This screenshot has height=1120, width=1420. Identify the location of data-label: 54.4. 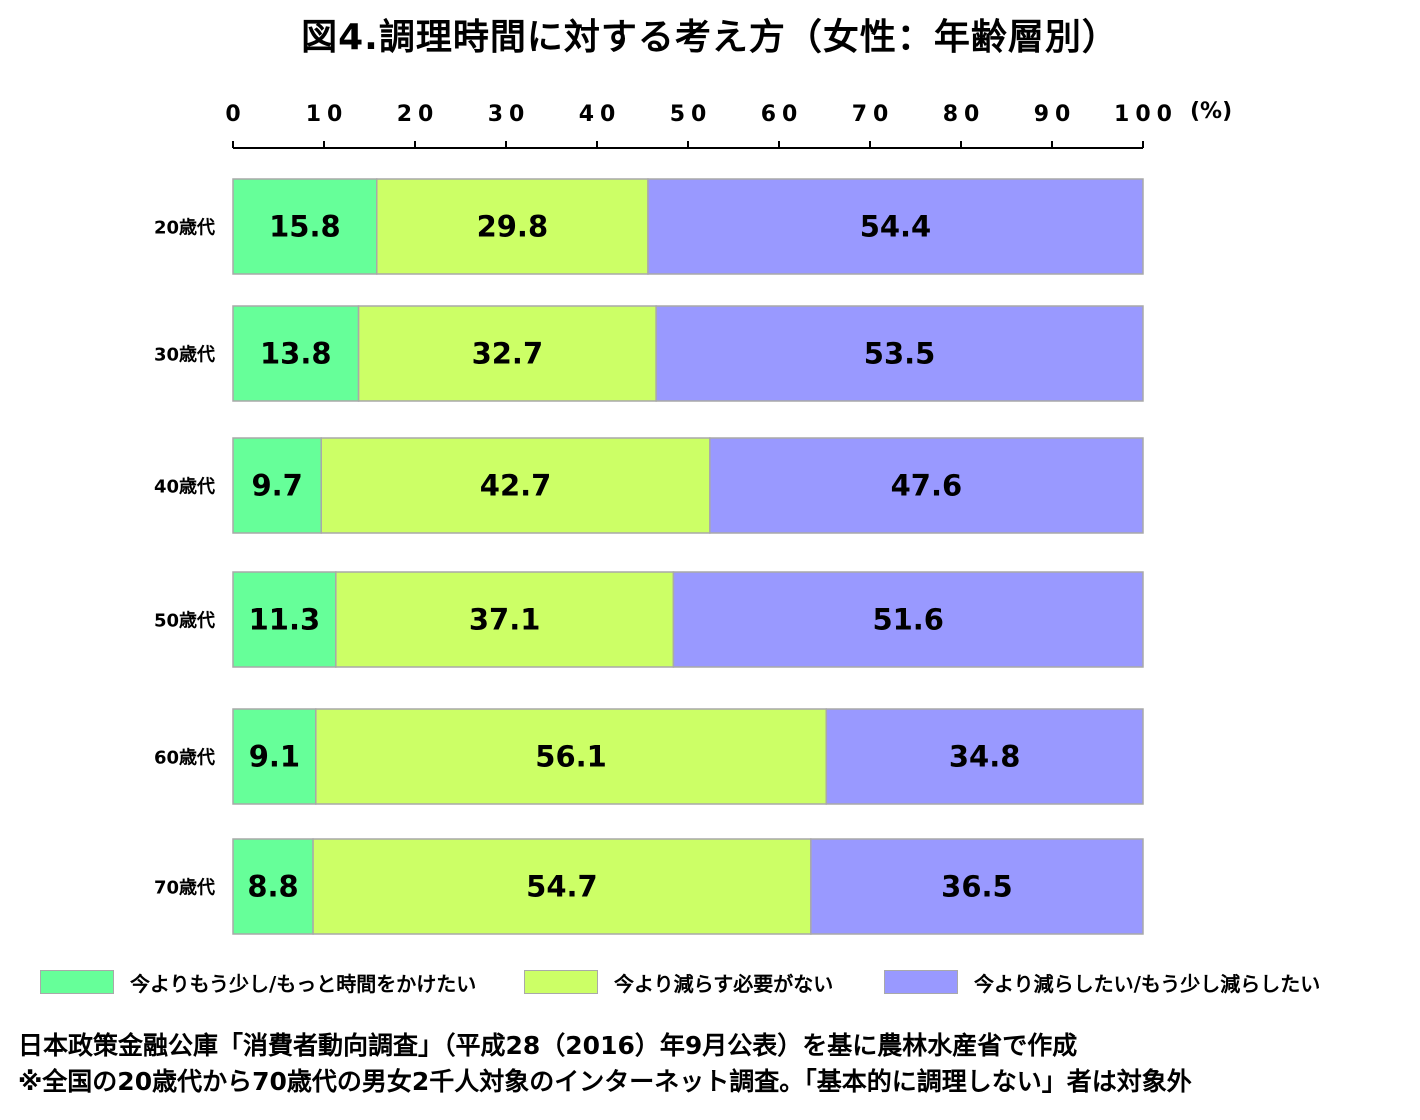
(896, 227).